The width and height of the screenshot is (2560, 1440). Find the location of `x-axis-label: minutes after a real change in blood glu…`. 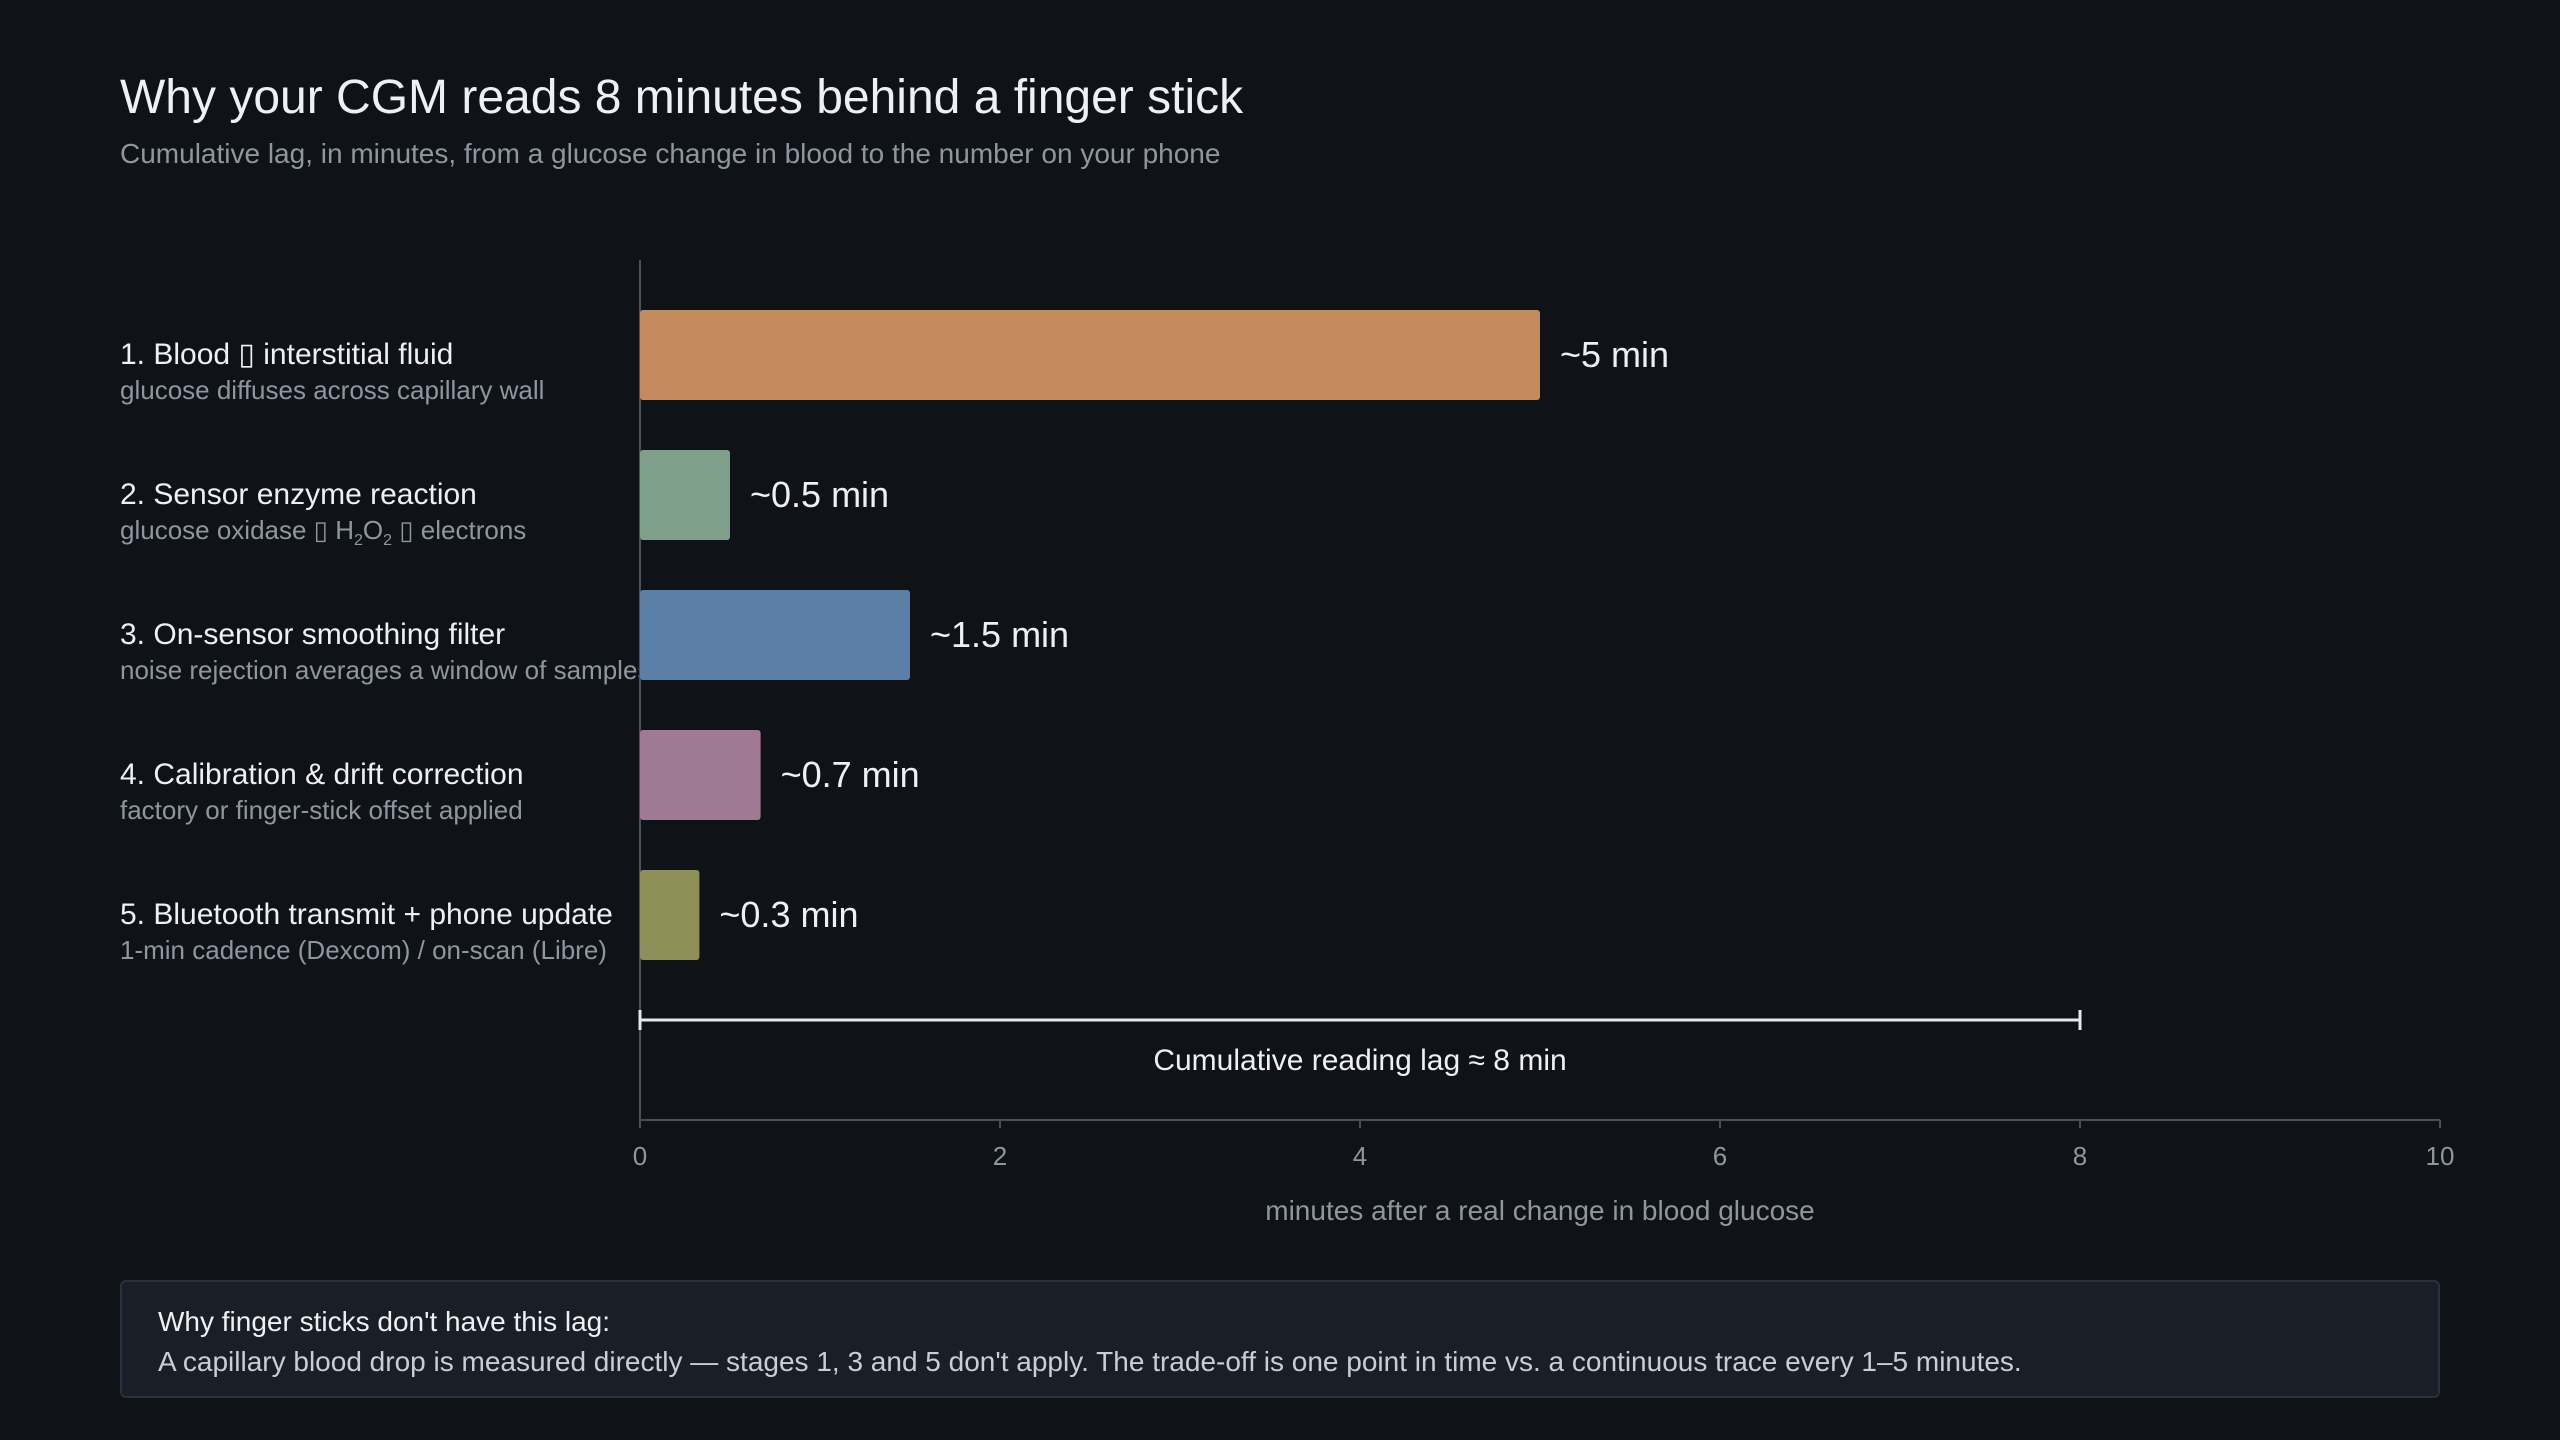

x-axis-label: minutes after a real change in blood glu… is located at coordinates (1539, 1210).